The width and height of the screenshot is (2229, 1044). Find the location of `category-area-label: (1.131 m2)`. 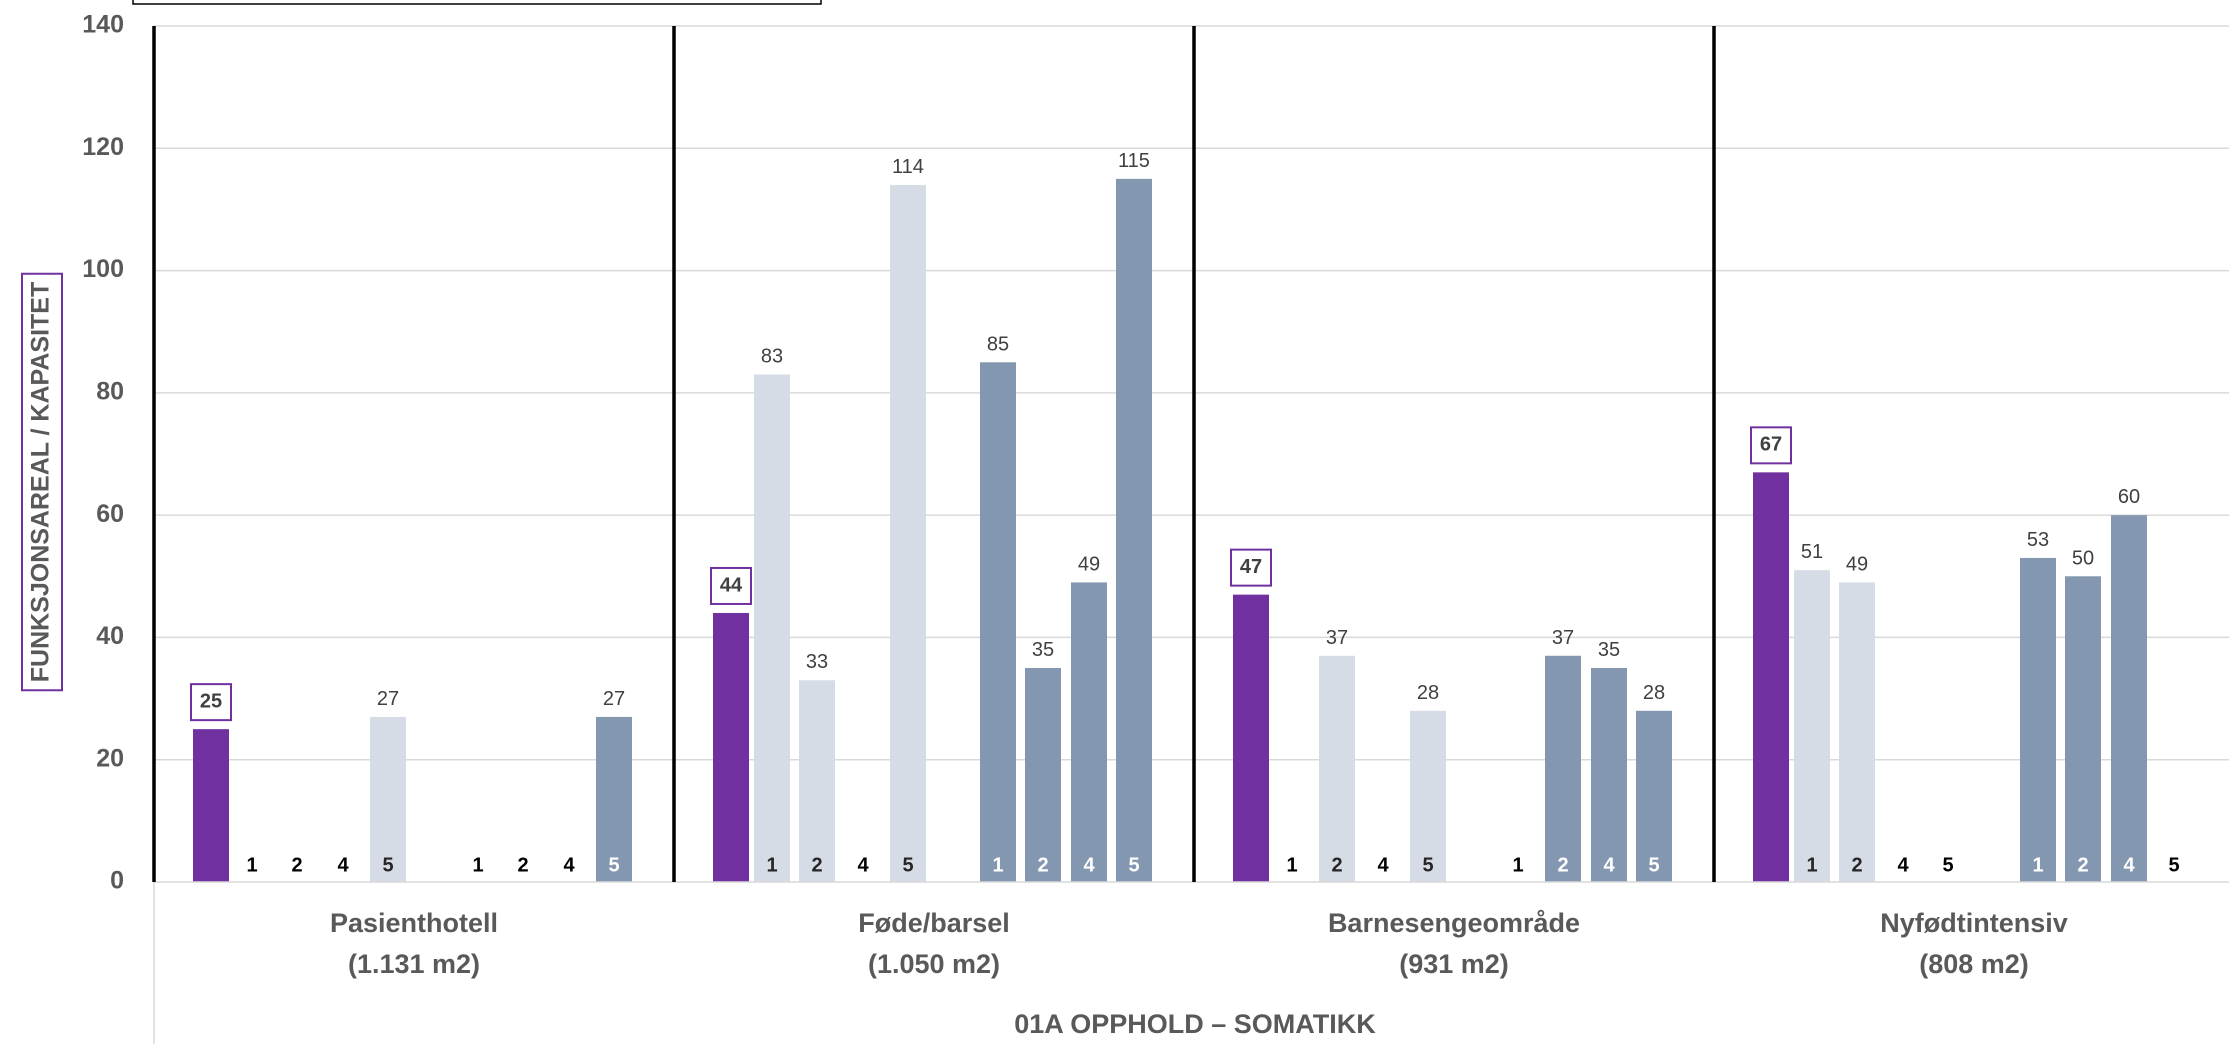

category-area-label: (1.131 m2) is located at coordinates (414, 964).